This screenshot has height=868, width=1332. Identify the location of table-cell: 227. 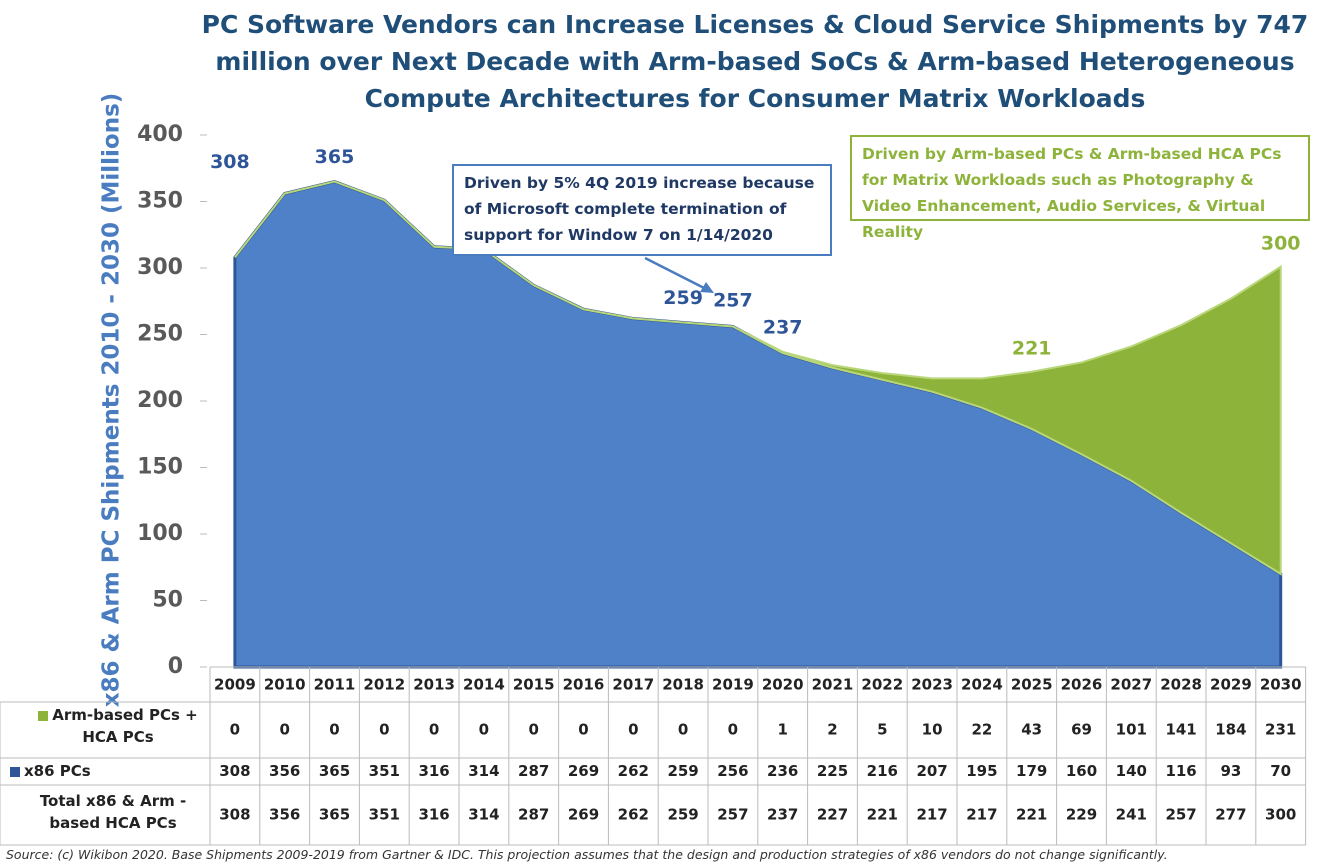
(832, 815).